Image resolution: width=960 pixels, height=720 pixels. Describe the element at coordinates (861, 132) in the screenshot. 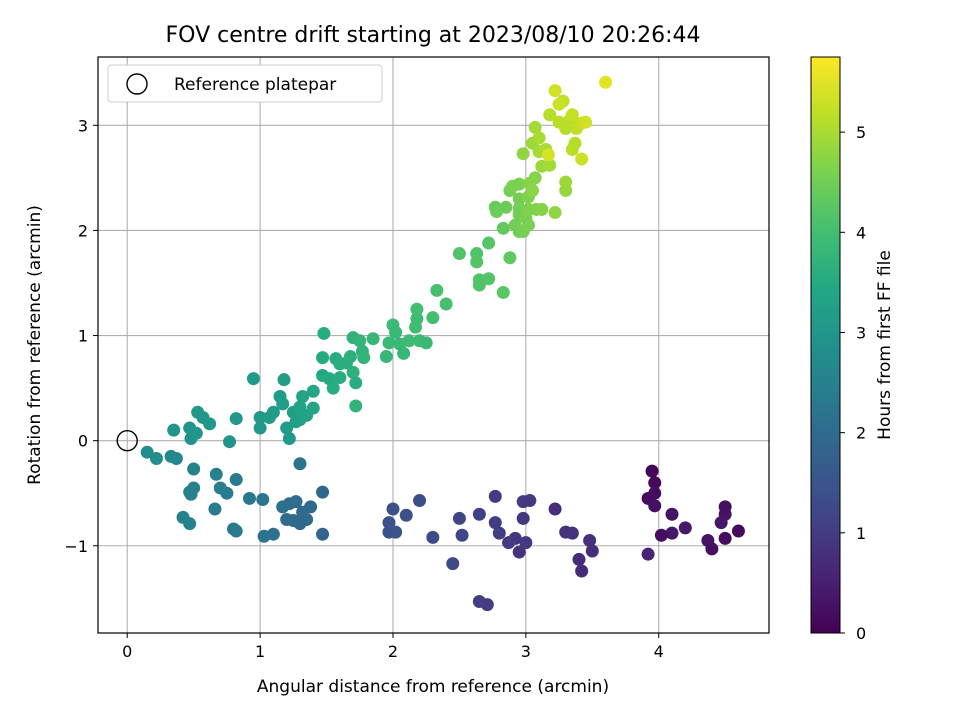

I see `colorbar-tick-label: 5` at that location.